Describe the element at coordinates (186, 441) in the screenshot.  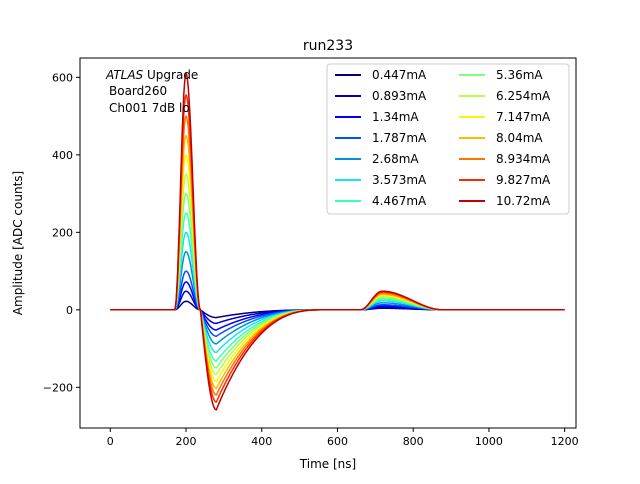
I see `x-tick-label: 200` at that location.